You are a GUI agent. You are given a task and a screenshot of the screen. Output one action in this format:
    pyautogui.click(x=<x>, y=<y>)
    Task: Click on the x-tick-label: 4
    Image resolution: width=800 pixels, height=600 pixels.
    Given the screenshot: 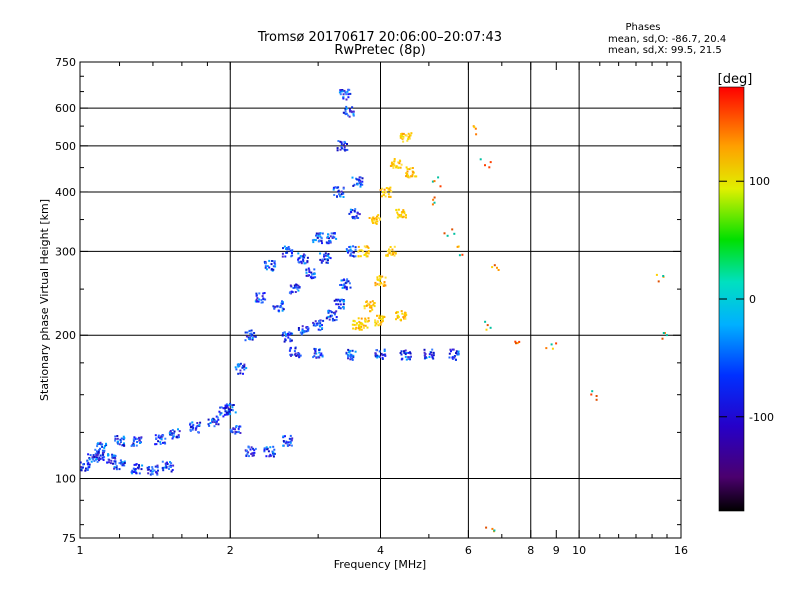 What is the action you would take?
    pyautogui.click(x=380, y=550)
    